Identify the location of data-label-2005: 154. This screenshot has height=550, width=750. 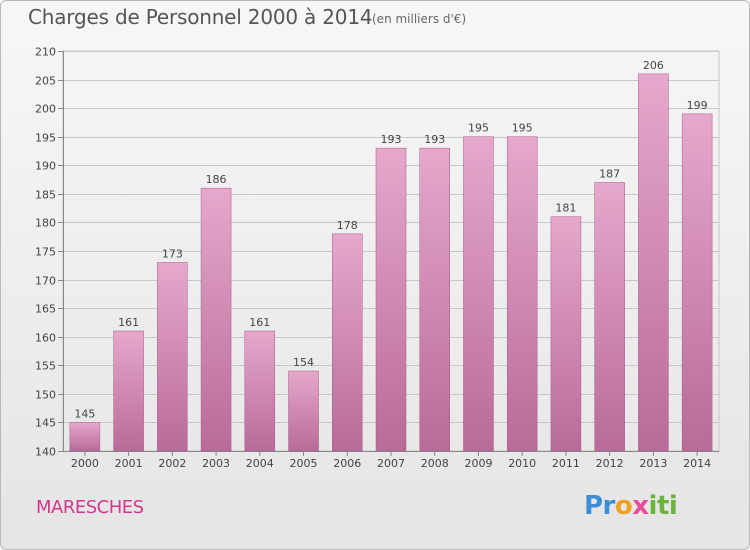
(303, 362).